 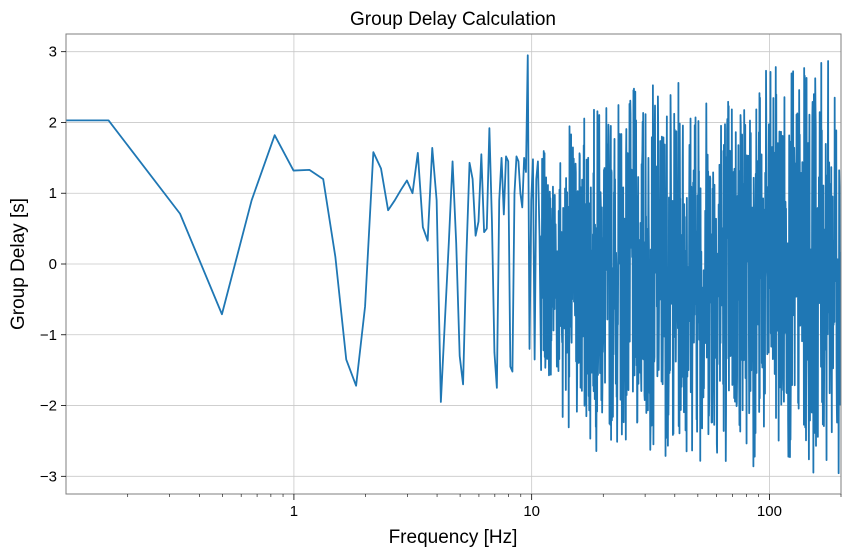 What do you see at coordinates (769, 511) in the screenshot?
I see `x-tick-label: 100` at bounding box center [769, 511].